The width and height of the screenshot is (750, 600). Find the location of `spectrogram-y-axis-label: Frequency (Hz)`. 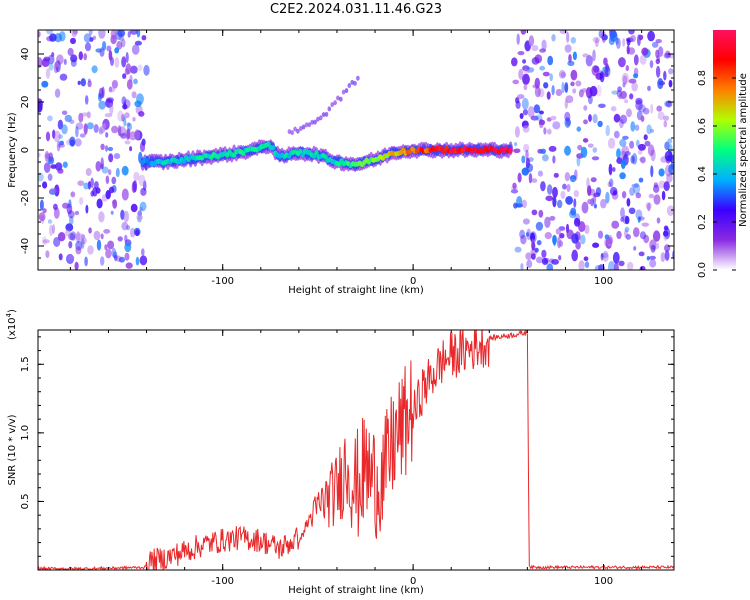

spectrogram-y-axis-label: Frequency (Hz) is located at coordinates (12, 150).